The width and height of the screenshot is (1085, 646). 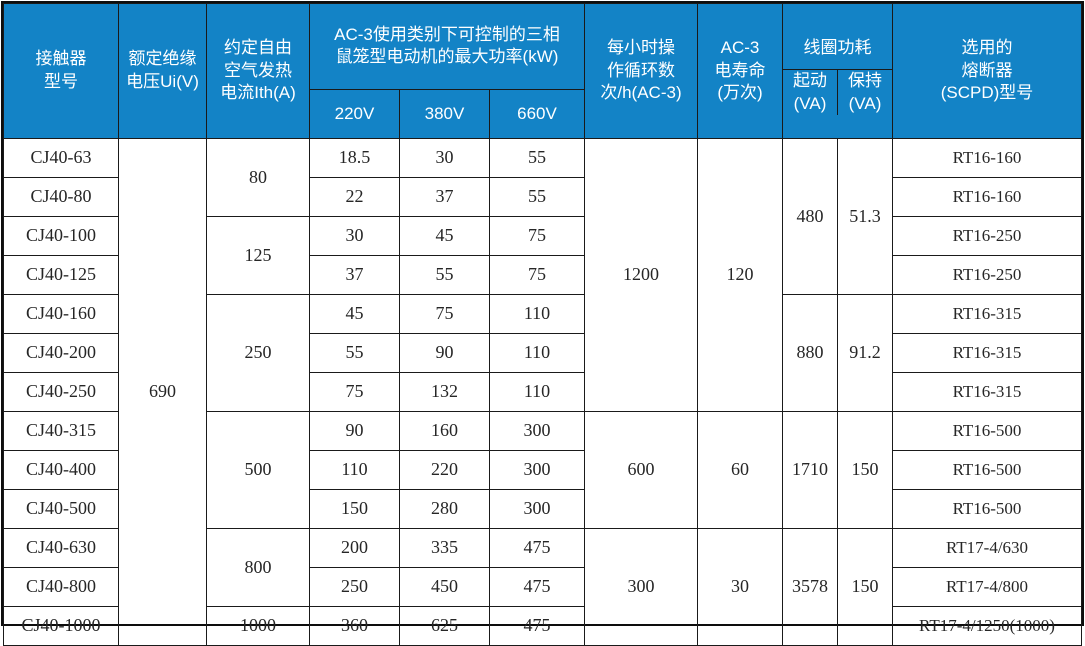 I want to click on power-220-cell: 45, so click(x=354, y=313).